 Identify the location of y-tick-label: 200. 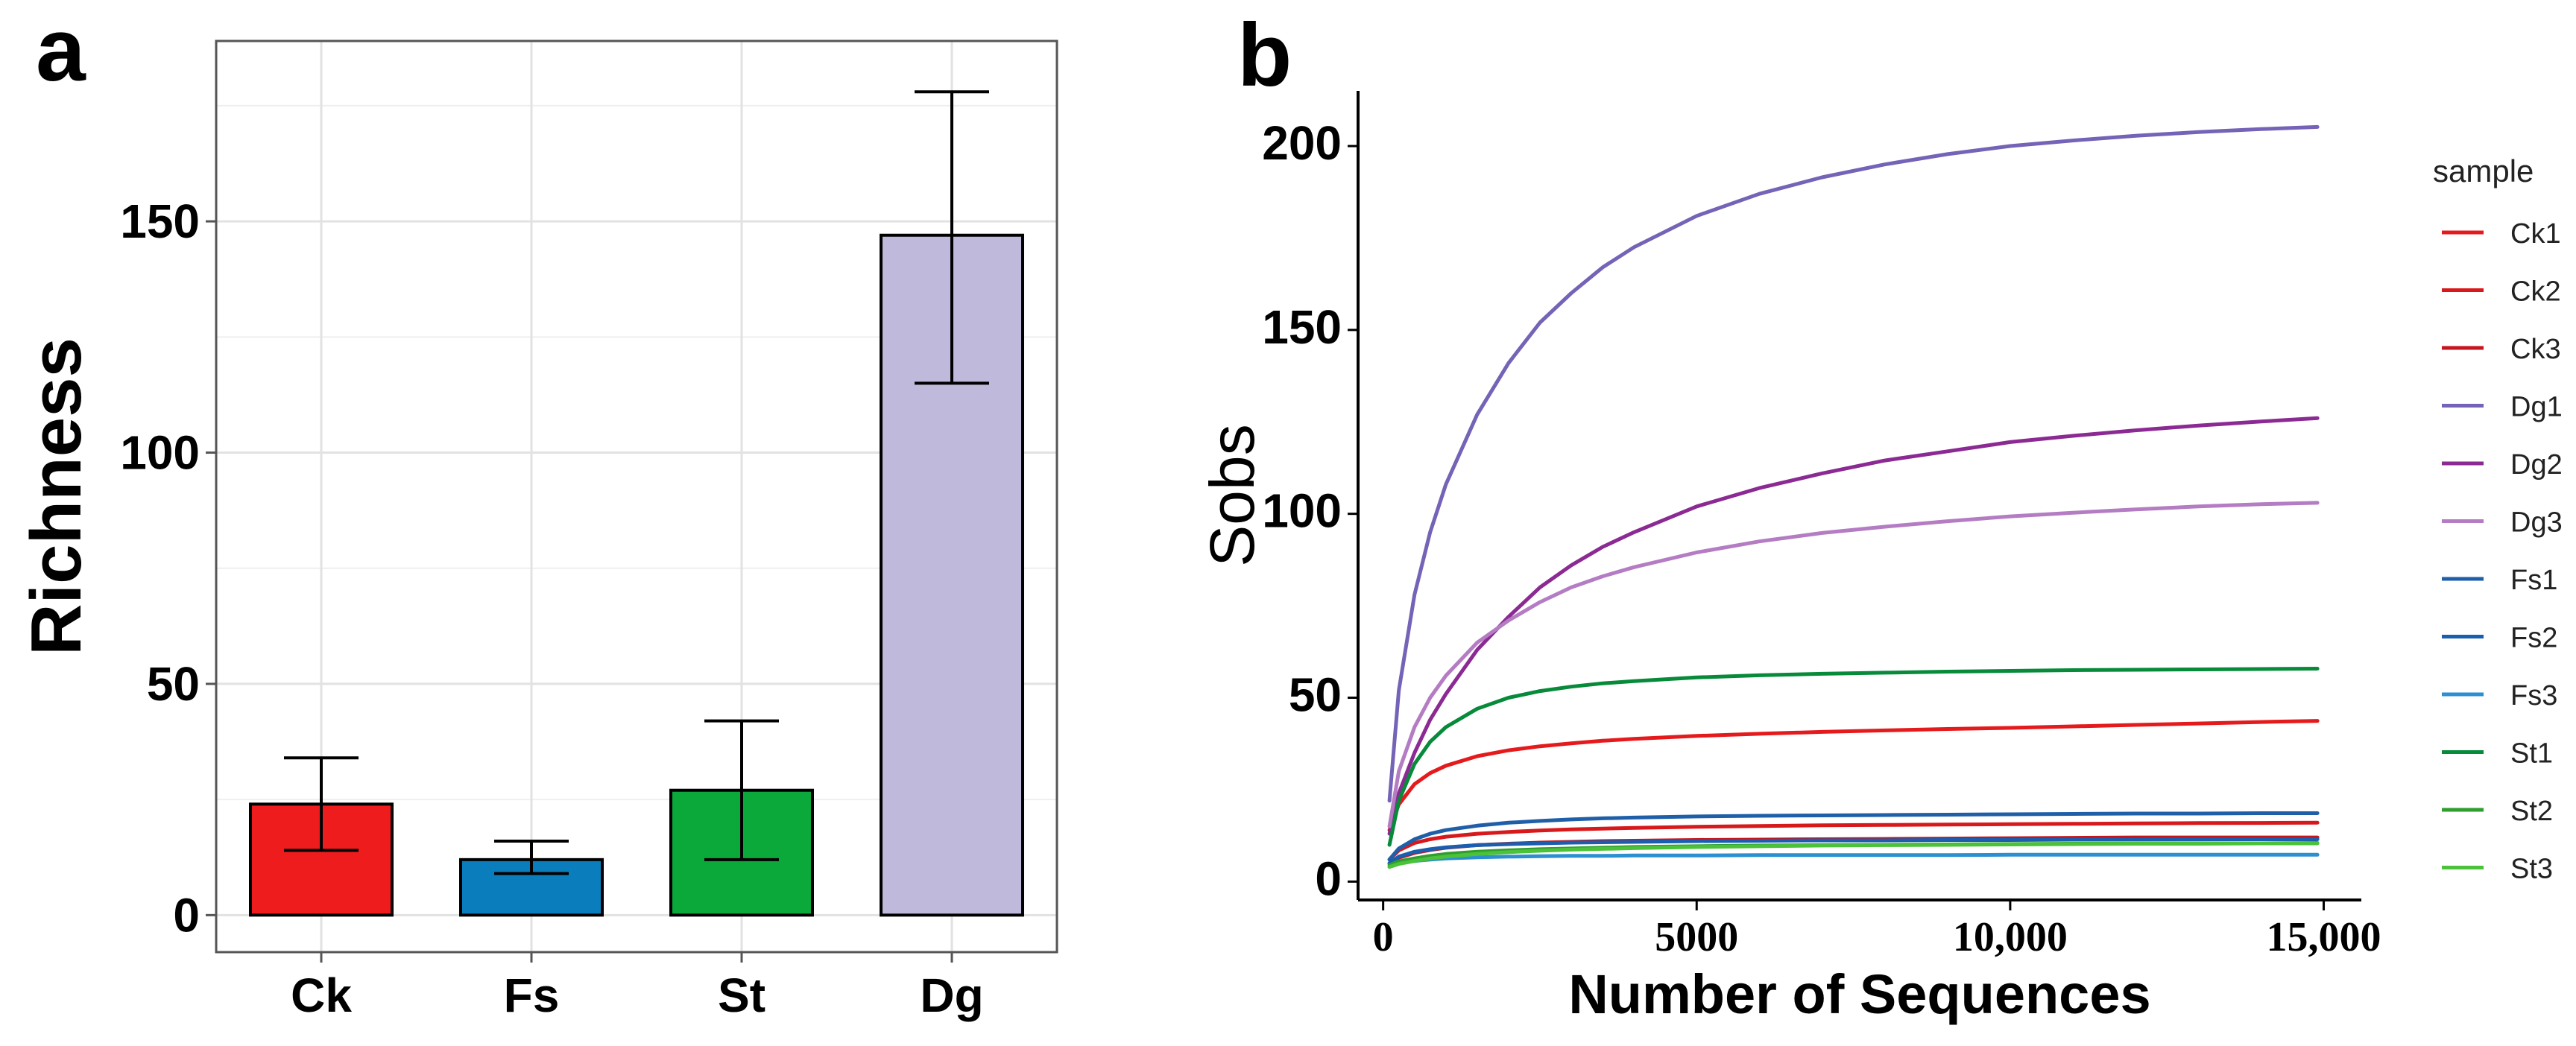
(1302, 143).